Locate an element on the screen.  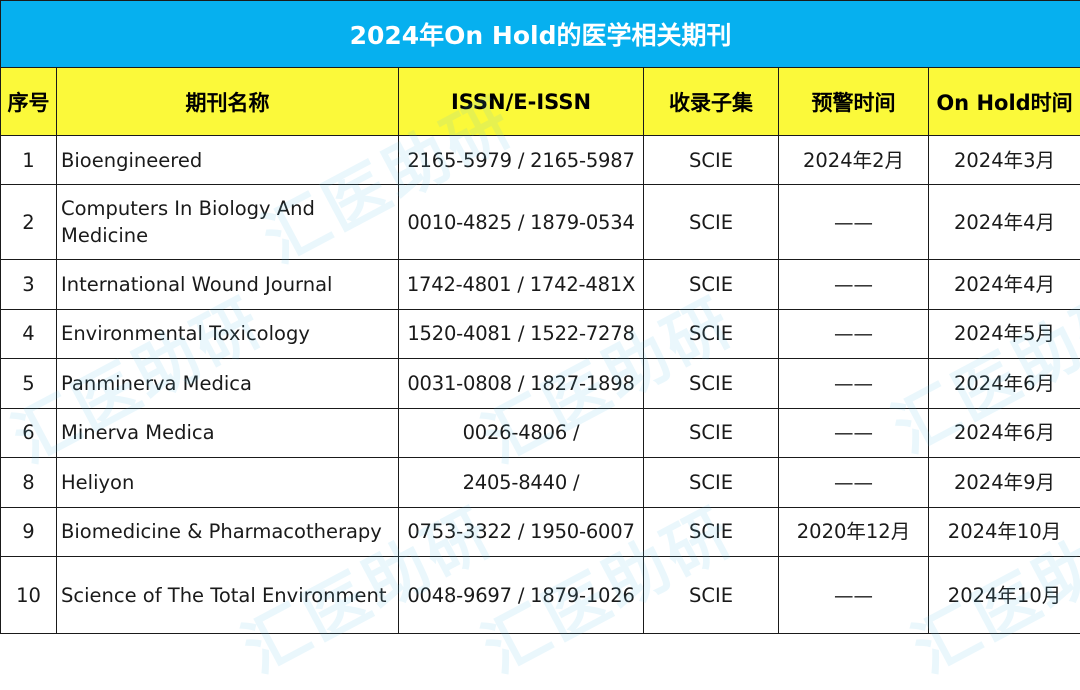
cell-journal-name: Heliyon is located at coordinates (228, 482).